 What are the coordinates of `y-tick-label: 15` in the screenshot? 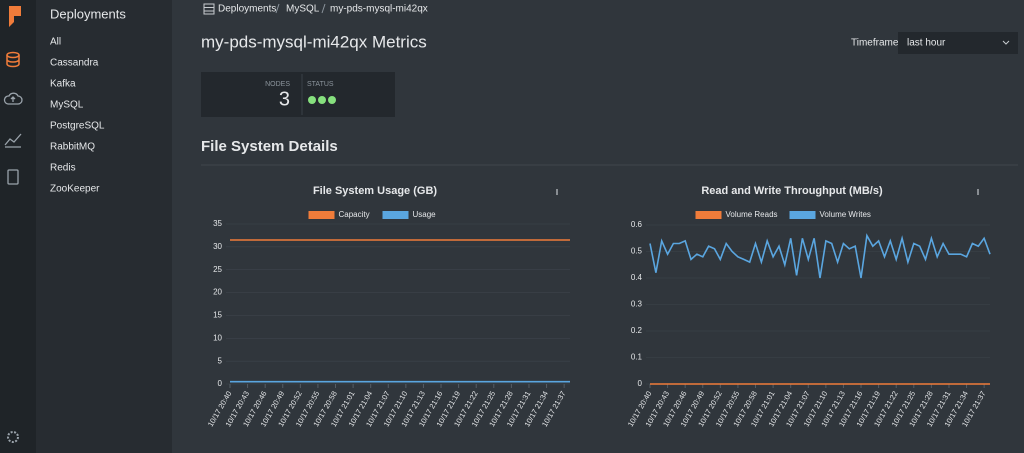 It's located at (217, 315).